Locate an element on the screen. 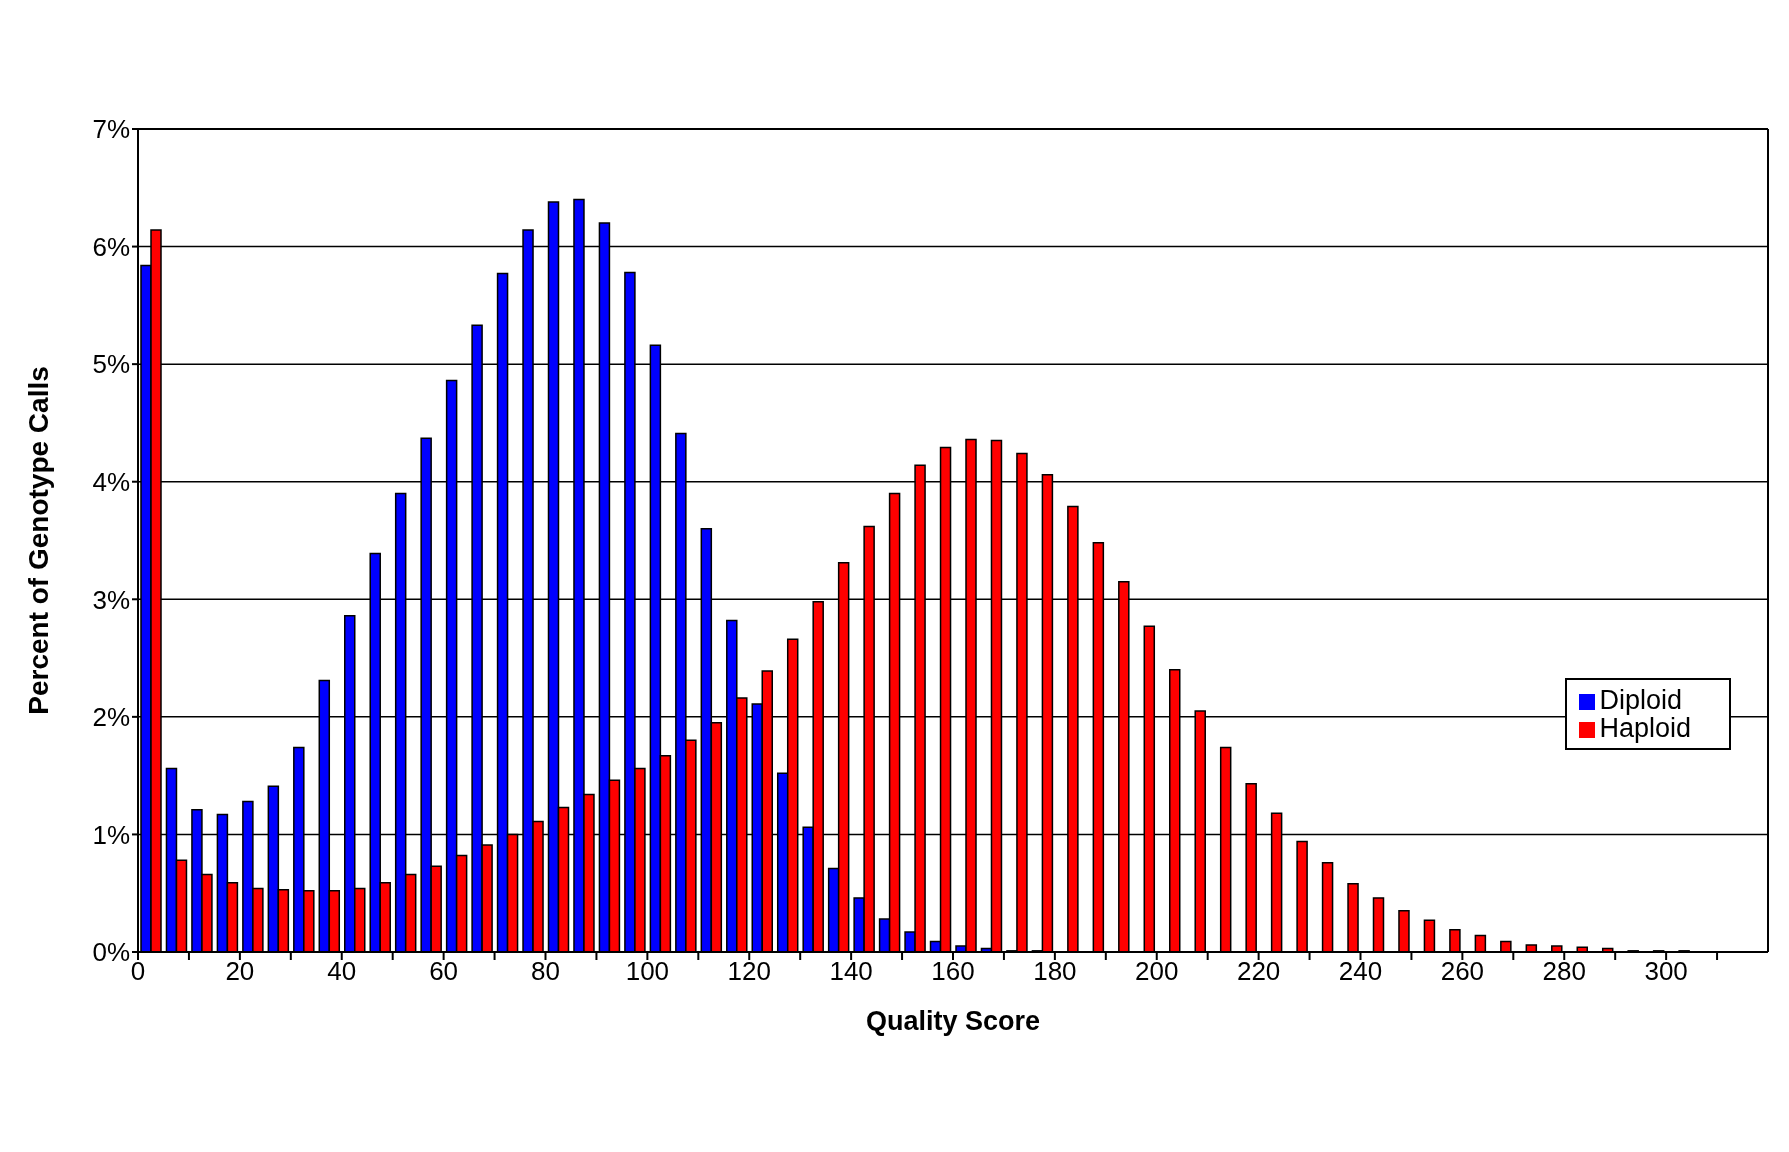  x-tick-label: 280 is located at coordinates (1564, 971).